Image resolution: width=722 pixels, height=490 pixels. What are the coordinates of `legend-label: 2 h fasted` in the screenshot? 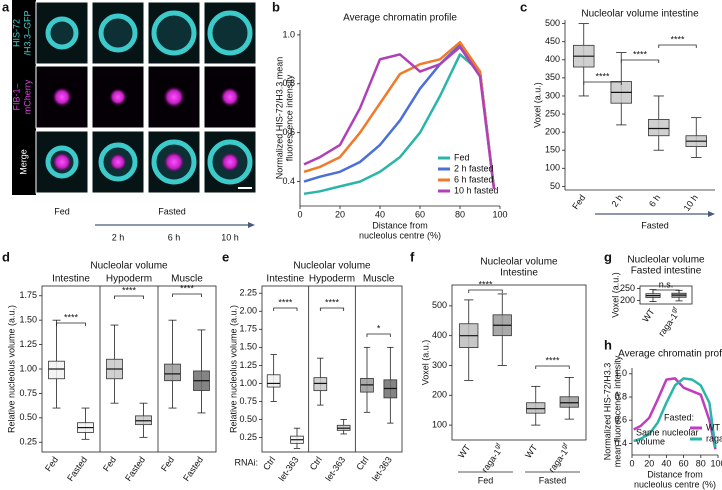 It's located at (474, 168).